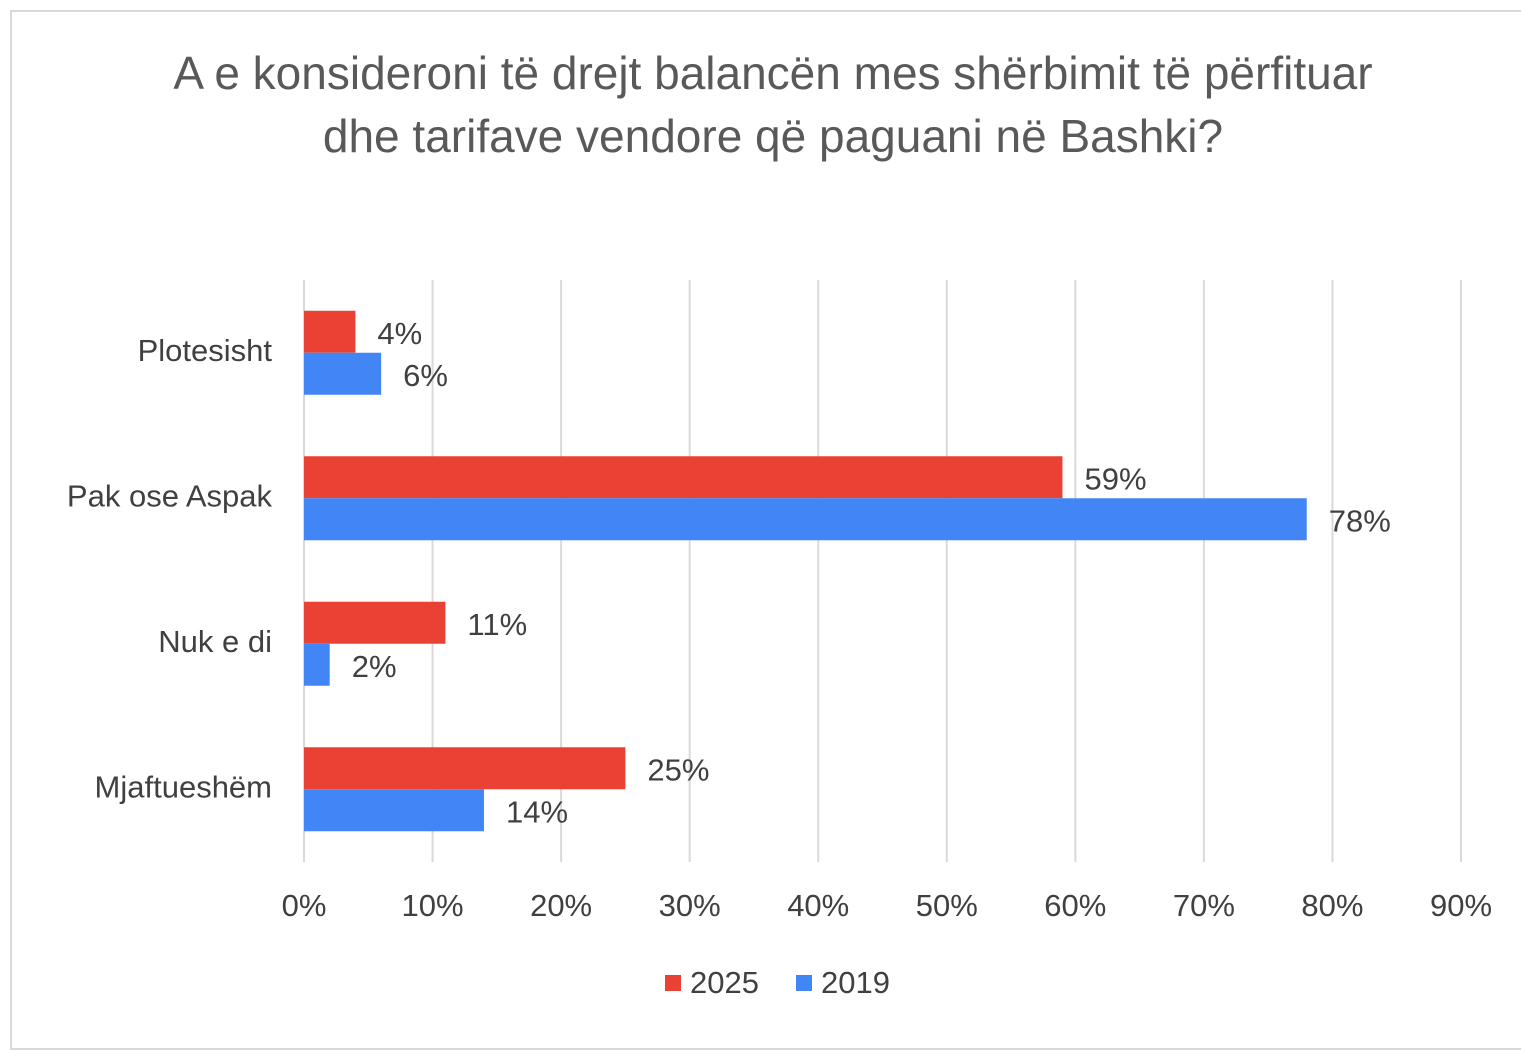 The image size is (1521, 1050). I want to click on y-tick-label: Mjaftueshëm, so click(183, 786).